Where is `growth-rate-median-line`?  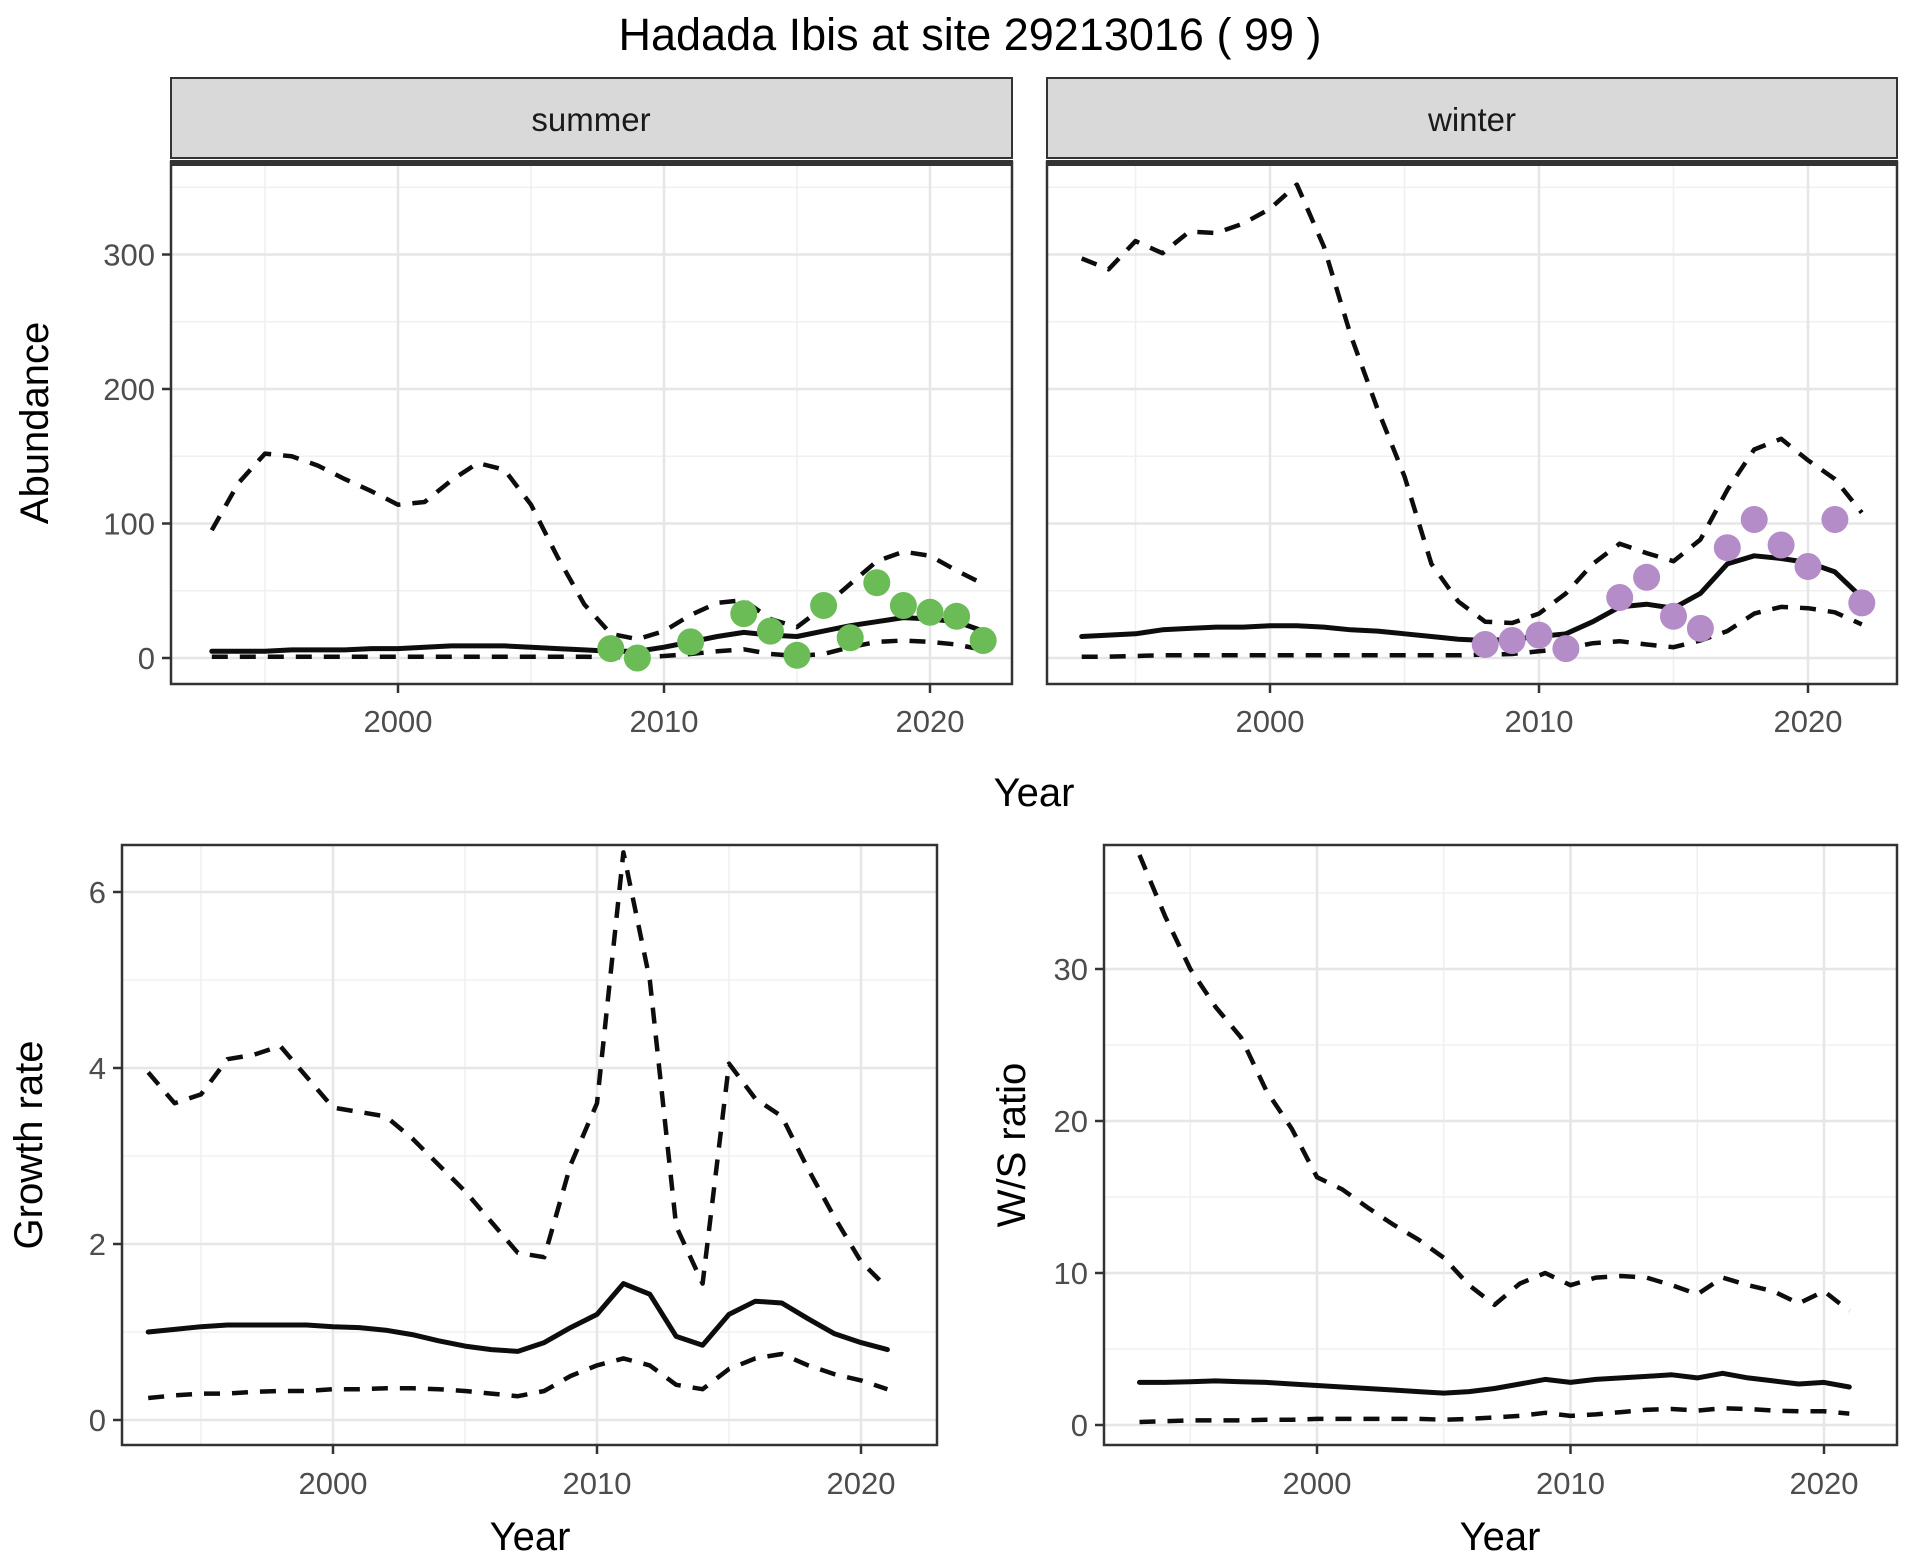
growth-rate-median-line is located at coordinates (517, 1317).